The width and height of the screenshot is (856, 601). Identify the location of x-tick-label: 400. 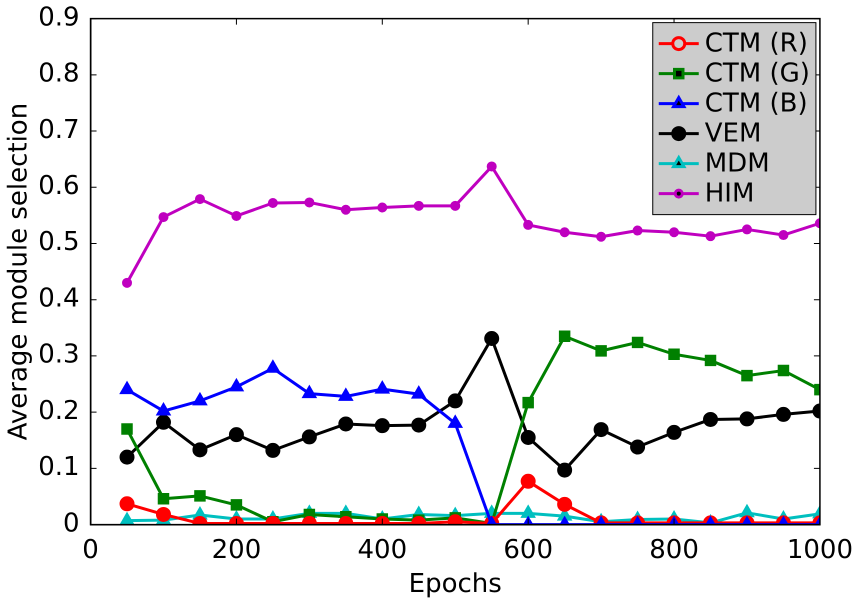
(382, 549).